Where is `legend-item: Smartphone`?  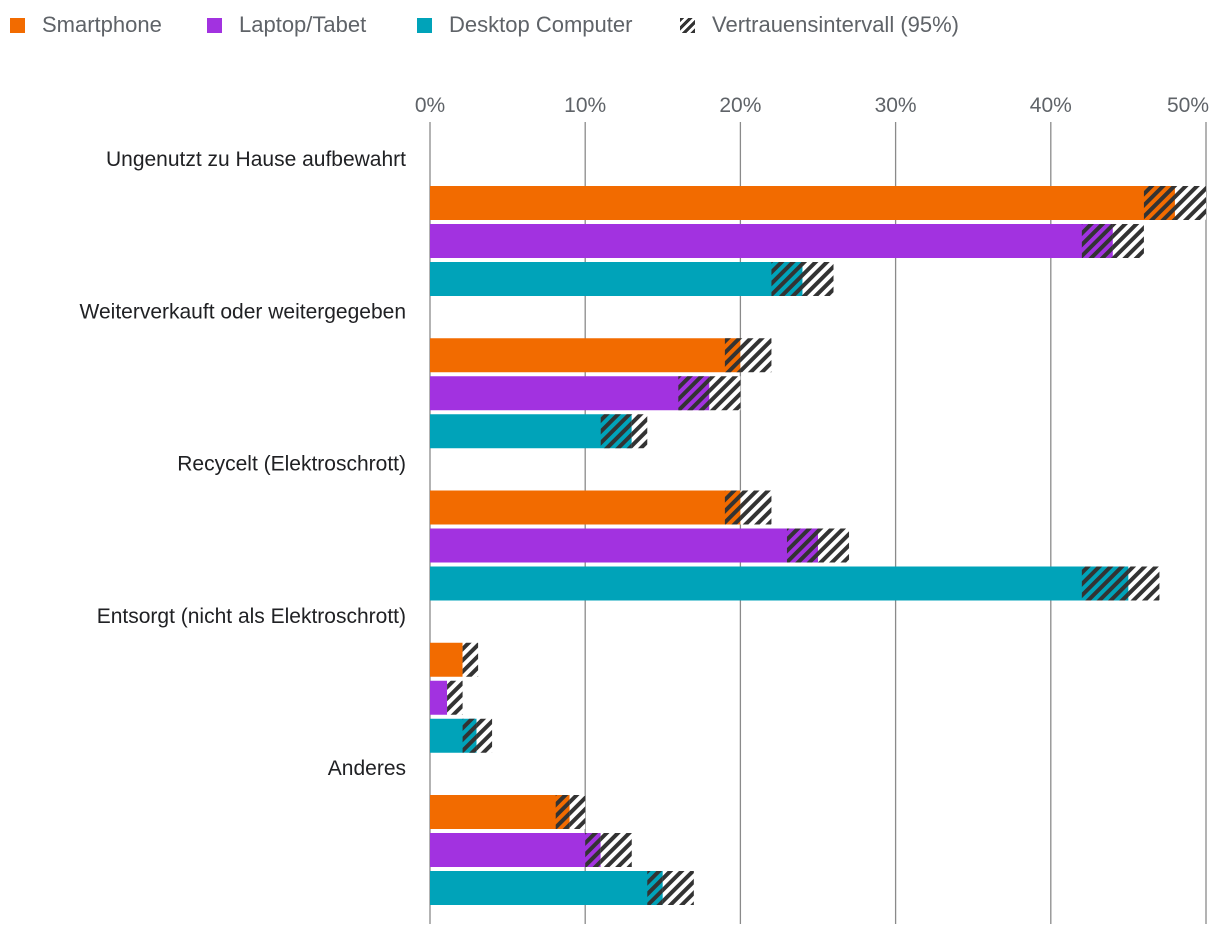 legend-item: Smartphone is located at coordinates (86, 25).